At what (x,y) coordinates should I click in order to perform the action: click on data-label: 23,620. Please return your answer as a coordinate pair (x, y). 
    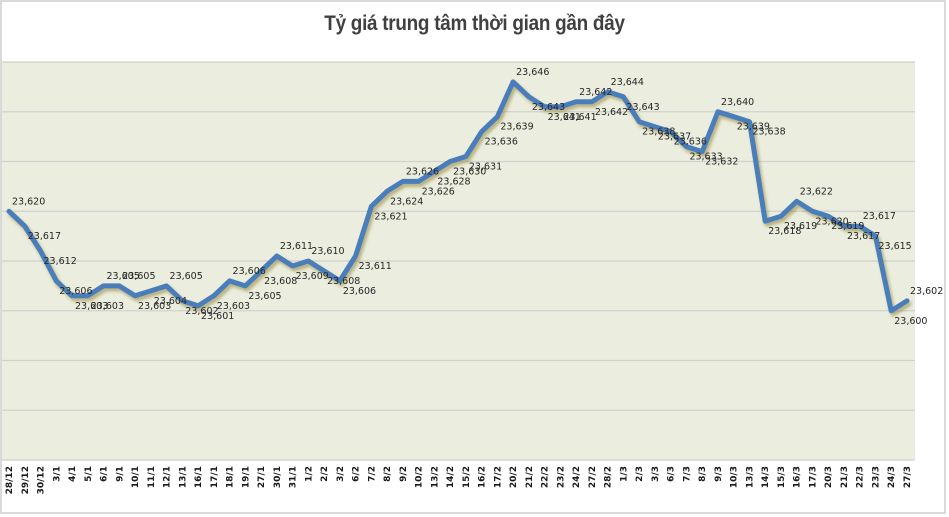
    Looking at the image, I should click on (28, 201).